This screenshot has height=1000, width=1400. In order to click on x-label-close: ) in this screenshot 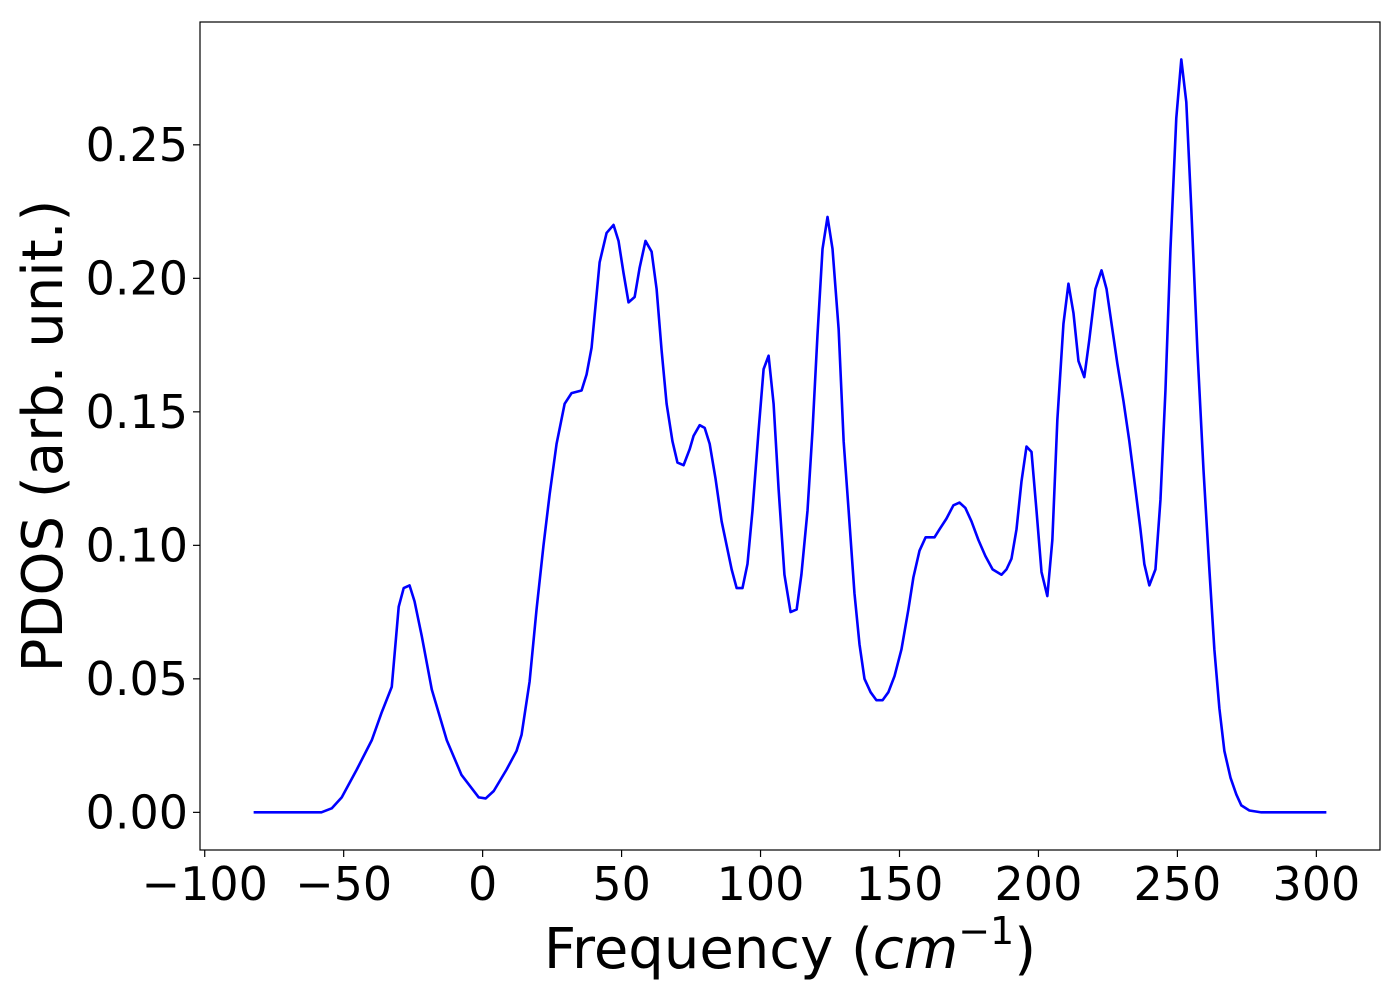, I will do `click(1025, 949)`.